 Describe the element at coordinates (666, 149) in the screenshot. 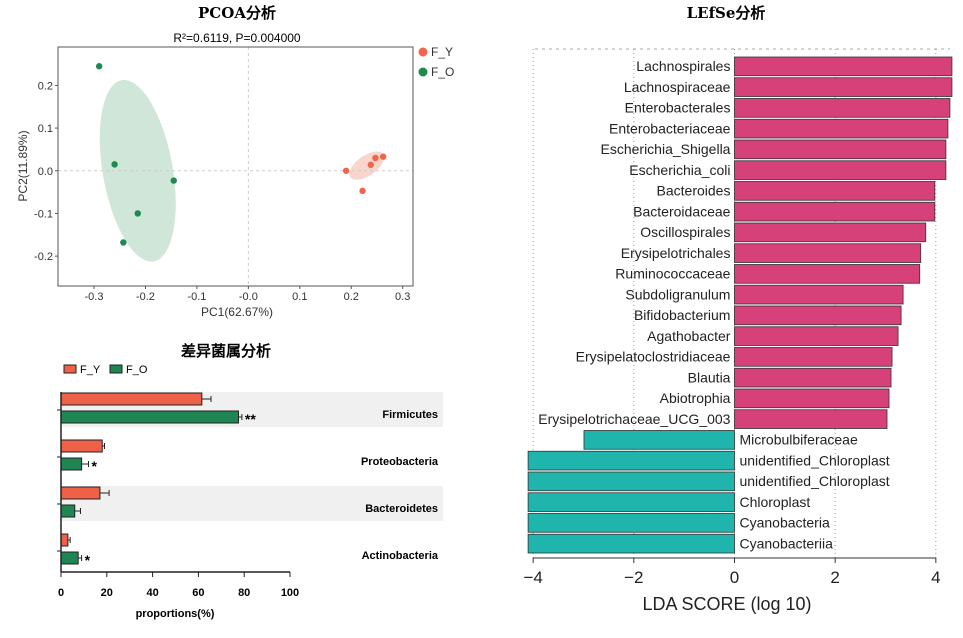

I see `taxon-label: Escherichia_Shigella` at that location.